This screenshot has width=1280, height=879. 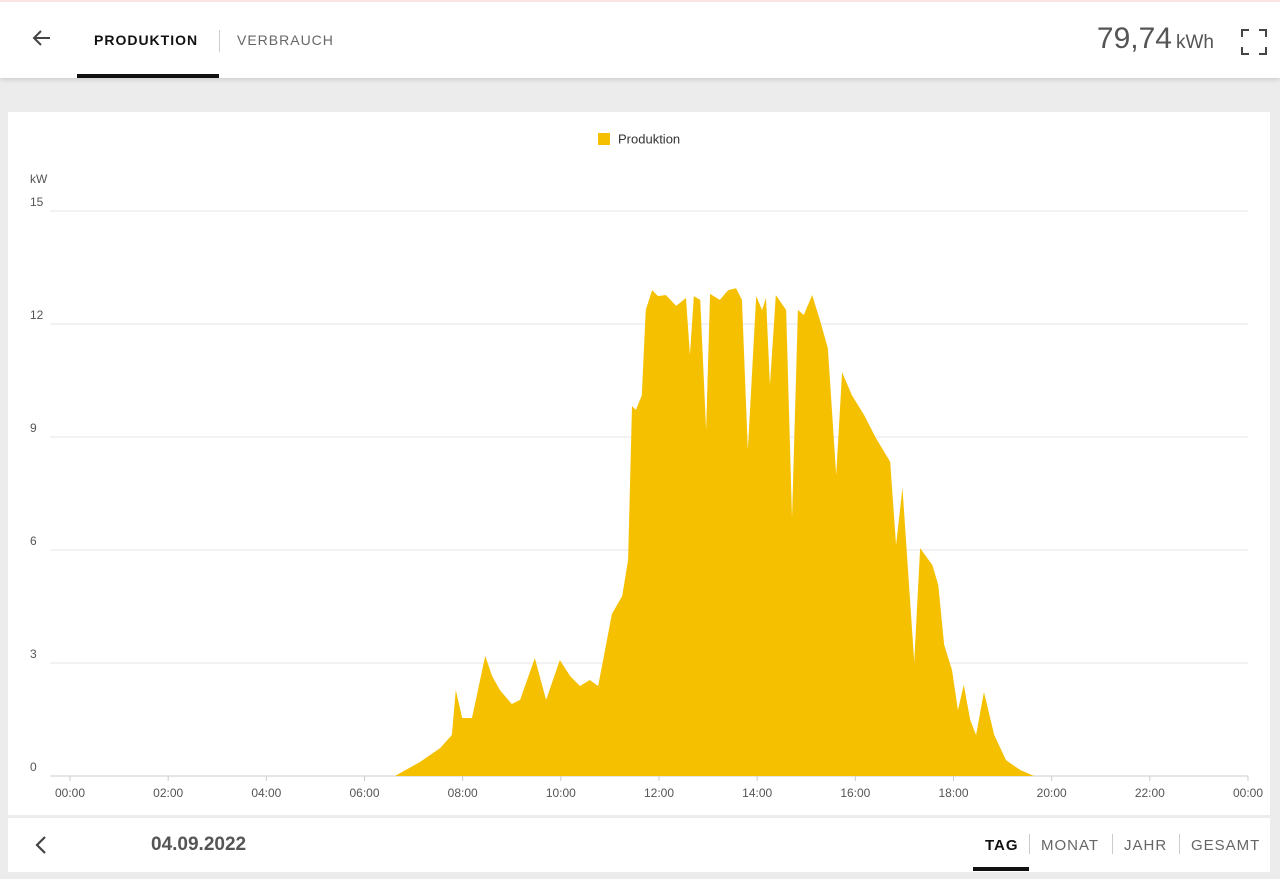 I want to click on x-tick-label: 20:00, so click(x=1052, y=793).